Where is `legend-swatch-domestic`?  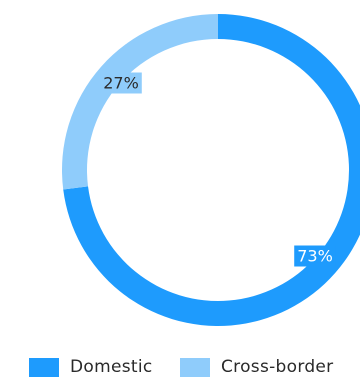
legend-swatch-domestic is located at coordinates (44, 367).